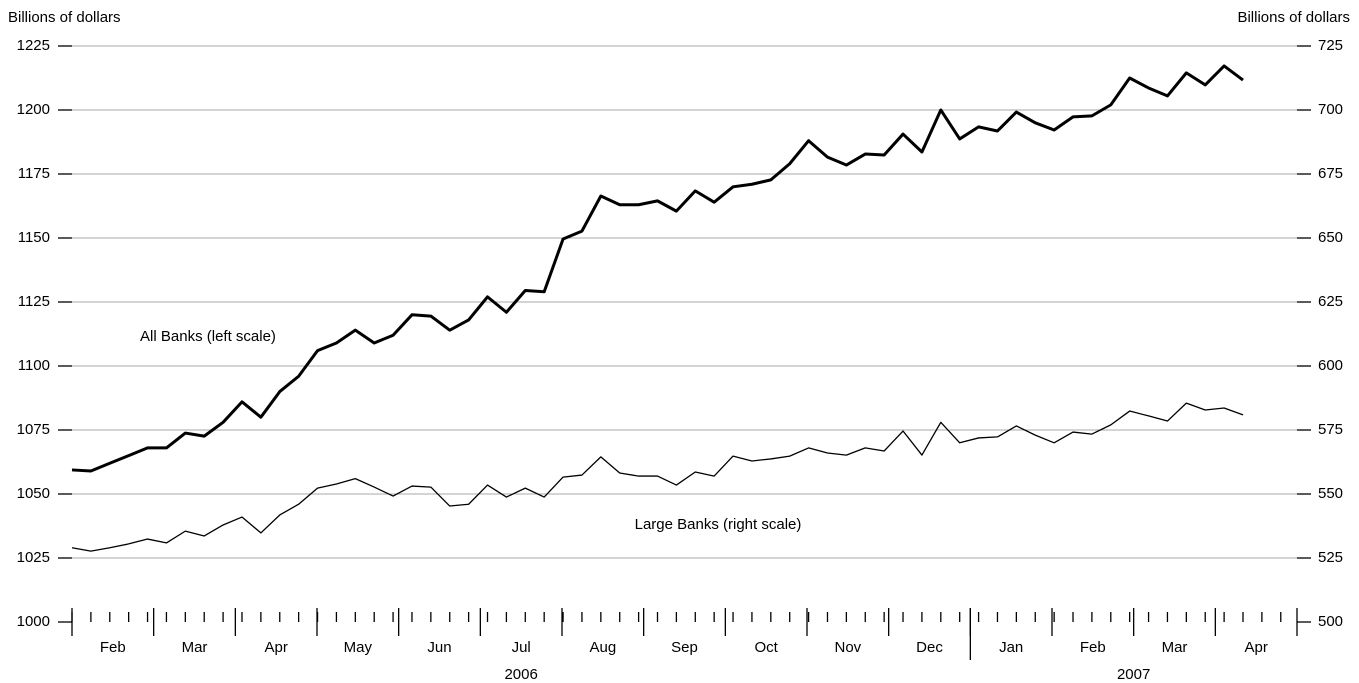  Describe the element at coordinates (684, 647) in the screenshot. I see `x-tick-label: Sep` at that location.